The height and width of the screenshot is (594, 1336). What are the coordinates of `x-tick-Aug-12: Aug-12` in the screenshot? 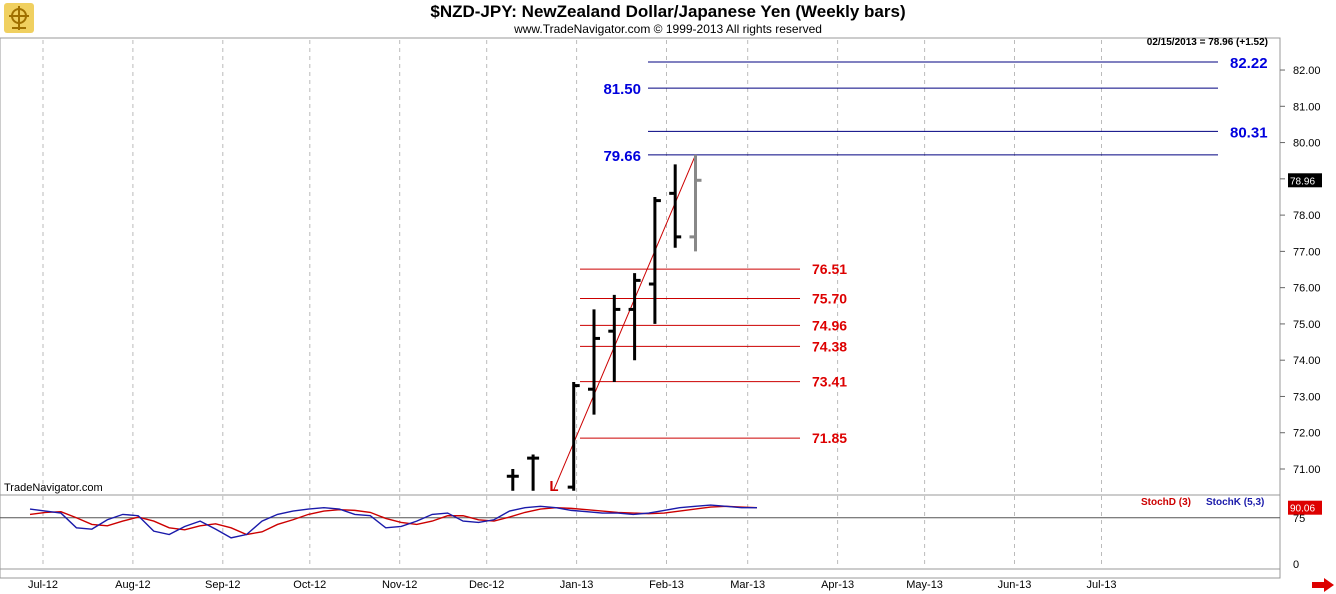 It's located at (132, 585).